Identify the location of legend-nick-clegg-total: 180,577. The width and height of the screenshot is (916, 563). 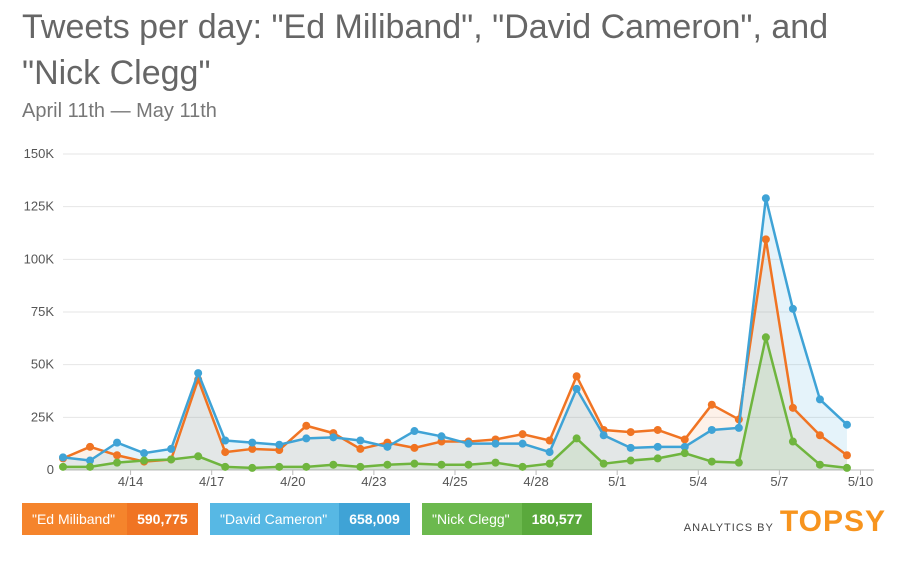
(557, 519).